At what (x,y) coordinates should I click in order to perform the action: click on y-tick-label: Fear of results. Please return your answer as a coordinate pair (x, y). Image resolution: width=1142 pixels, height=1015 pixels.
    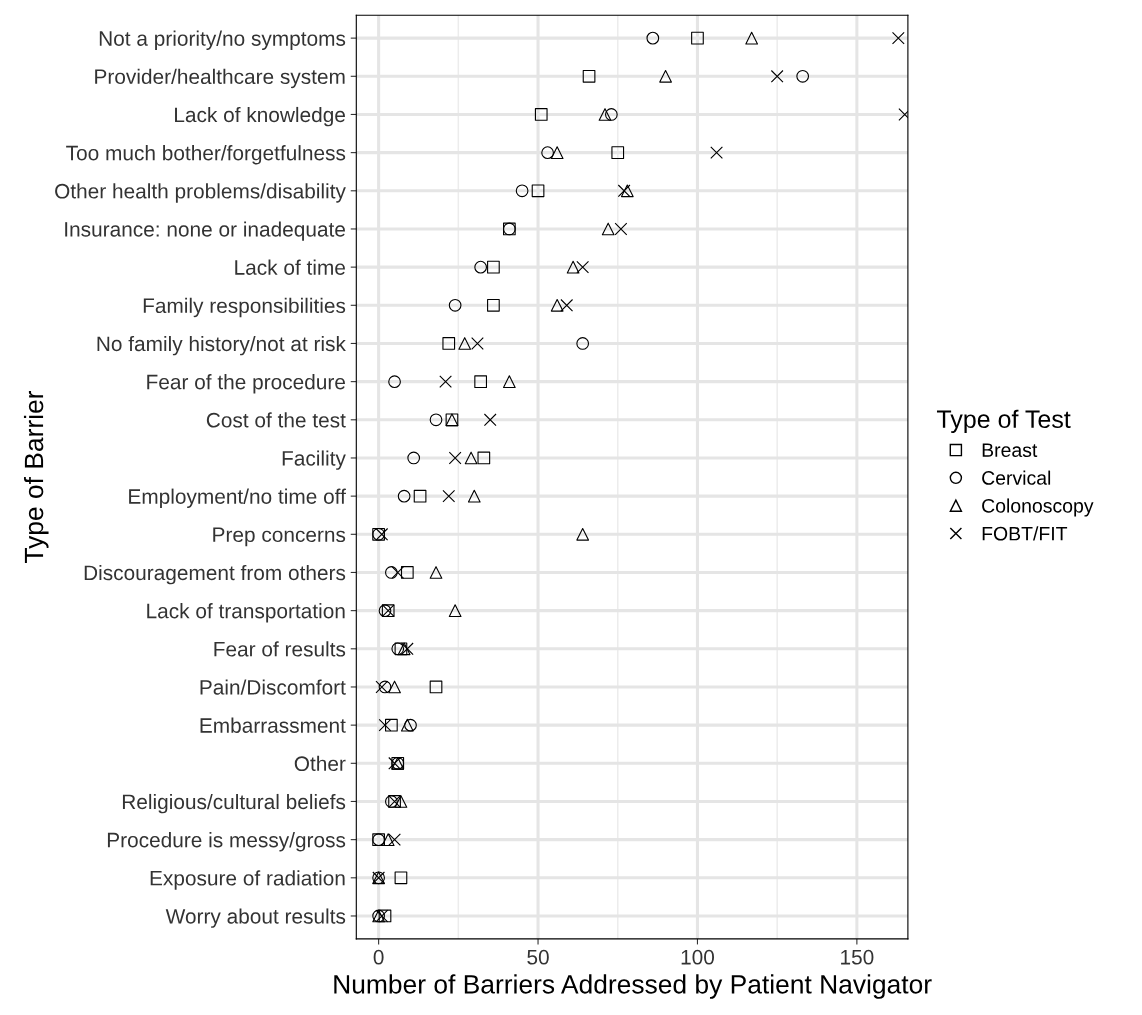
    Looking at the image, I should click on (280, 649).